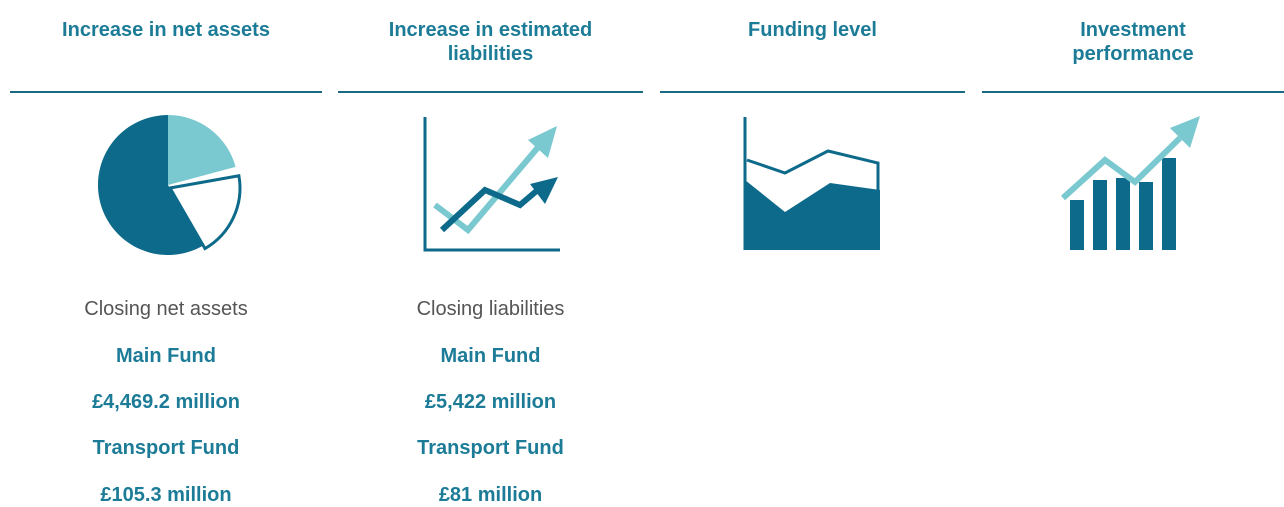 This screenshot has height=507, width=1284. I want to click on caption: Closing liabilities, so click(490, 309).